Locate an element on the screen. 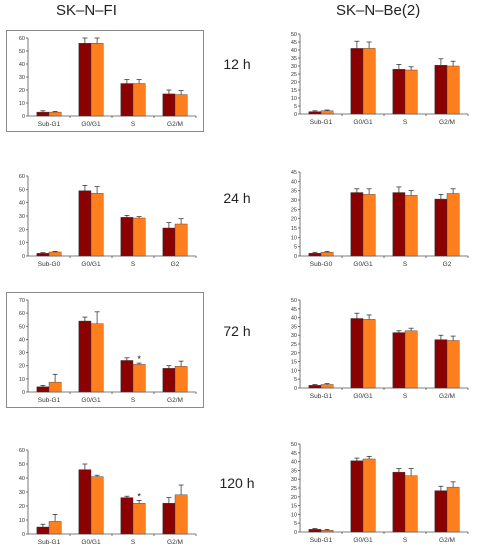  time-label-24h: 24 h is located at coordinates (237, 198).